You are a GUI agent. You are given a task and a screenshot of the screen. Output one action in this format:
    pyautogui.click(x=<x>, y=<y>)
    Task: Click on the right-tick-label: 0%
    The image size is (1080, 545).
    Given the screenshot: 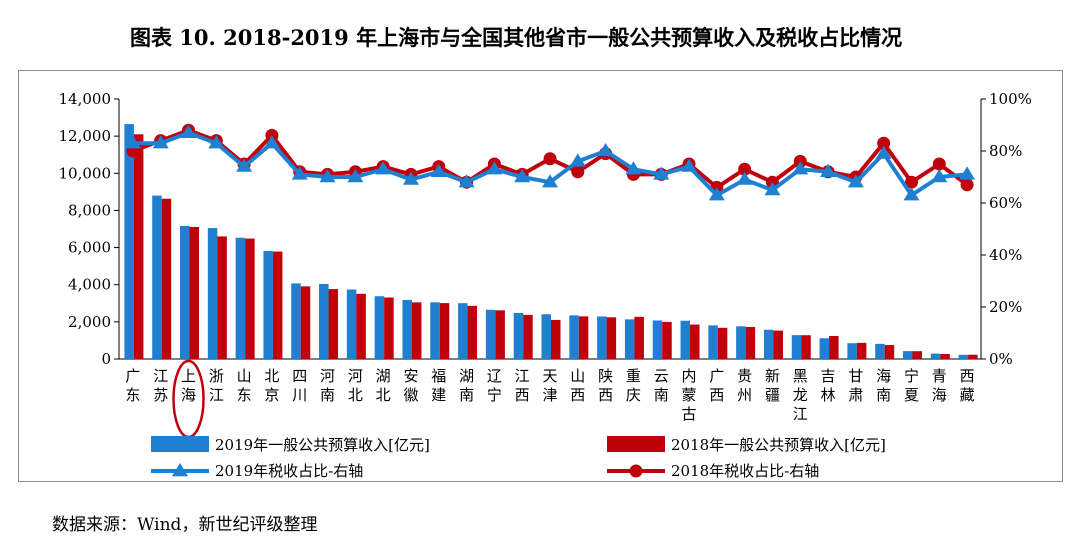 What is the action you would take?
    pyautogui.click(x=1001, y=359)
    